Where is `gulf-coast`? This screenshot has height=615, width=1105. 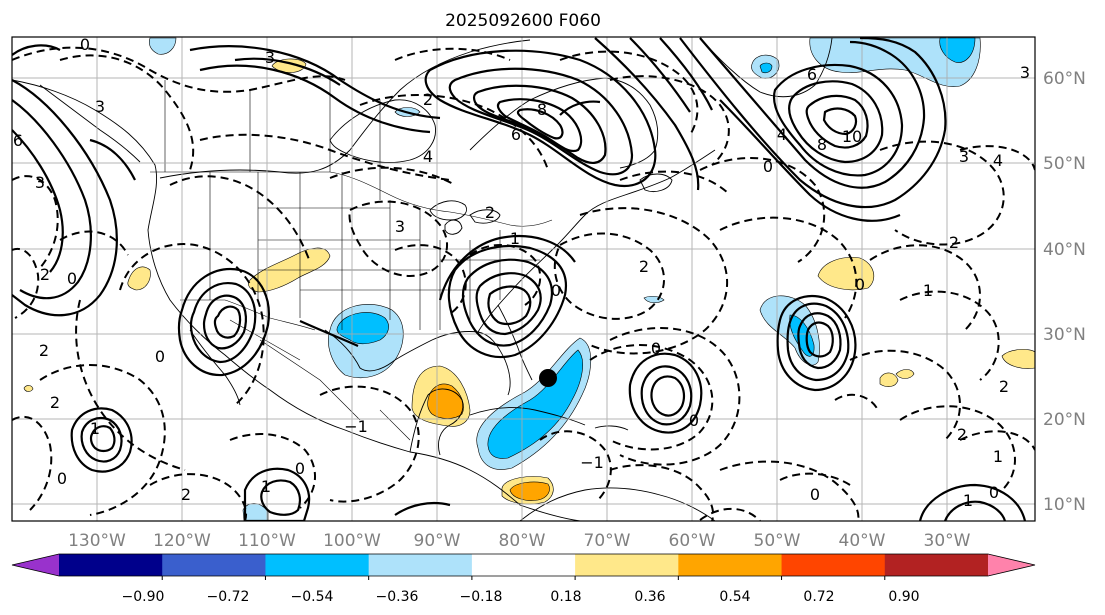 gulf-coast is located at coordinates (417, 362).